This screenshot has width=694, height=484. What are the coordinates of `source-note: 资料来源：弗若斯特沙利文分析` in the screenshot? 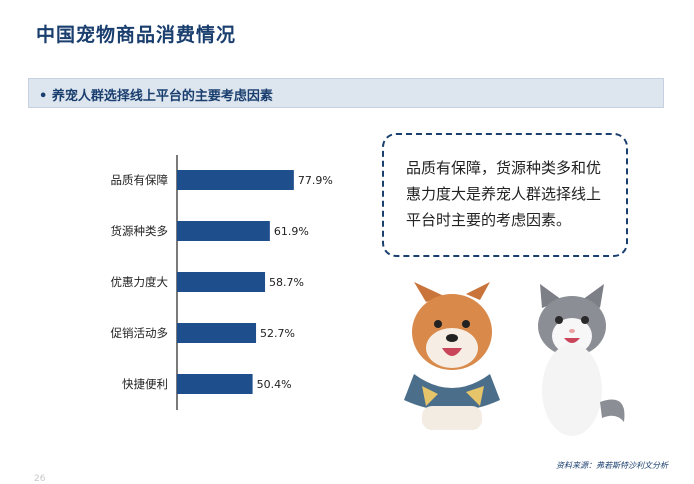 It's located at (612, 465).